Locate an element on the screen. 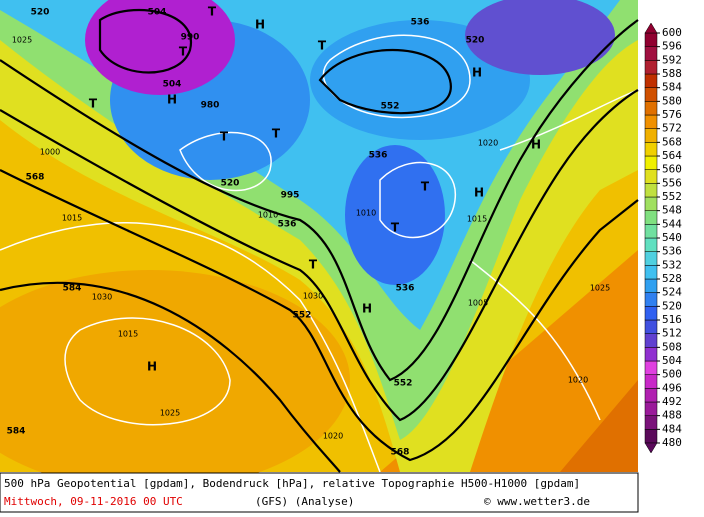 The width and height of the screenshot is (704, 517). map-label: 990 is located at coordinates (190, 38).